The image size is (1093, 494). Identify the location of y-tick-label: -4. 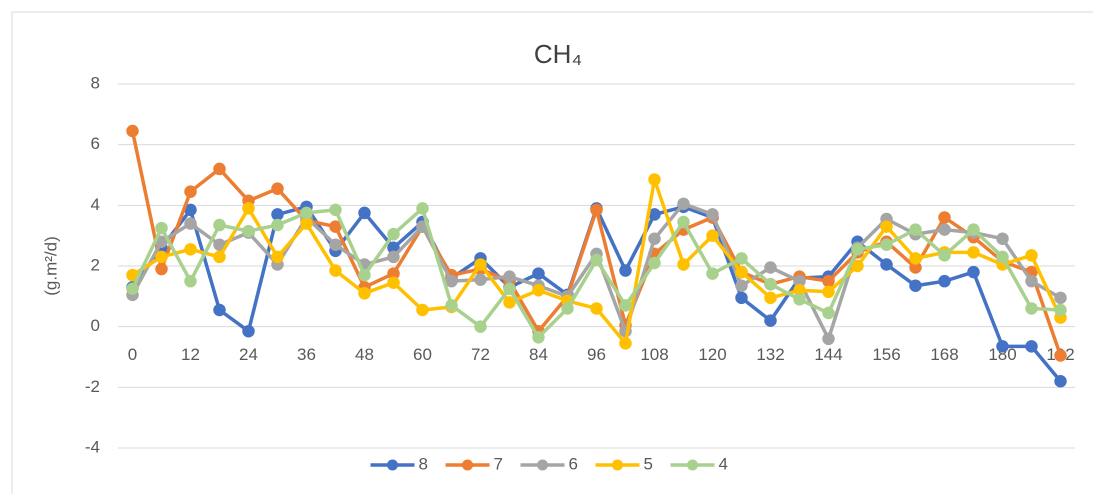
(92, 446).